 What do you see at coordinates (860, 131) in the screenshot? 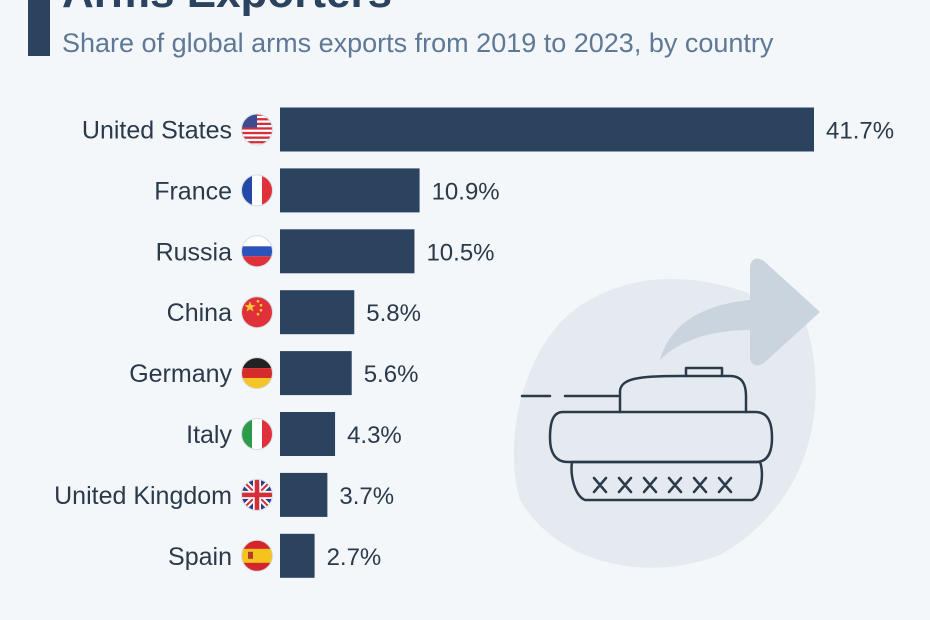
I see `value-label: 41.7%` at bounding box center [860, 131].